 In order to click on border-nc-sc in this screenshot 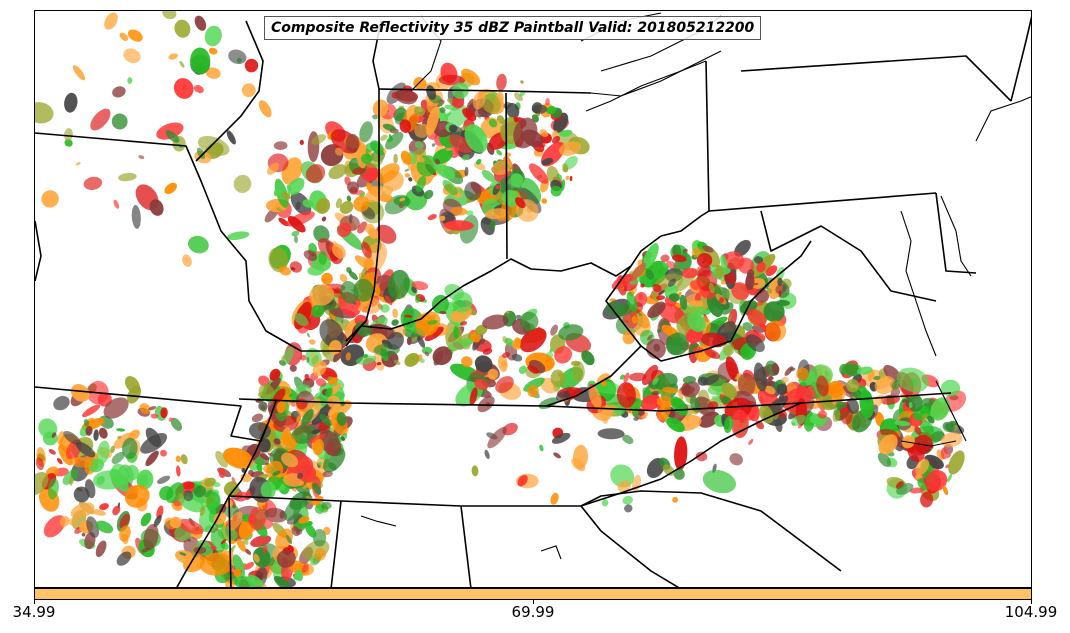, I will do `click(711, 531)`.